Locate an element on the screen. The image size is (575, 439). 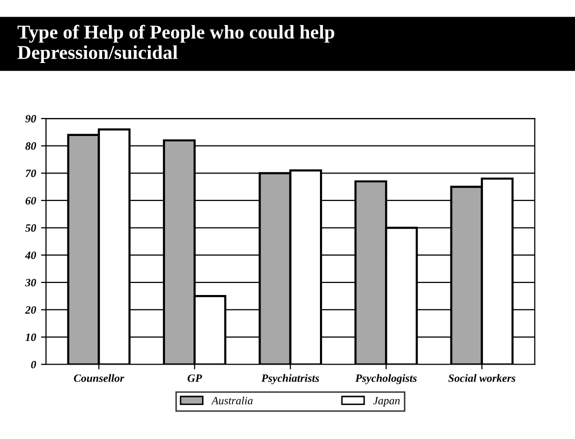
x-tick-label: Social workers is located at coordinates (482, 378).